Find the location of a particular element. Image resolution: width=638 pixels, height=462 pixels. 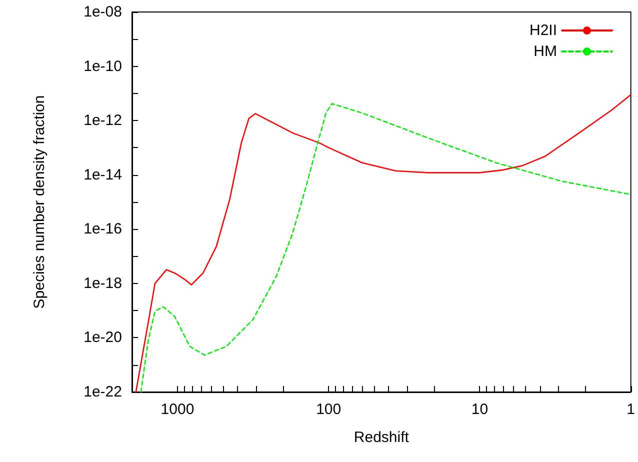

y-tick-label: 1e-22 is located at coordinates (103, 392).